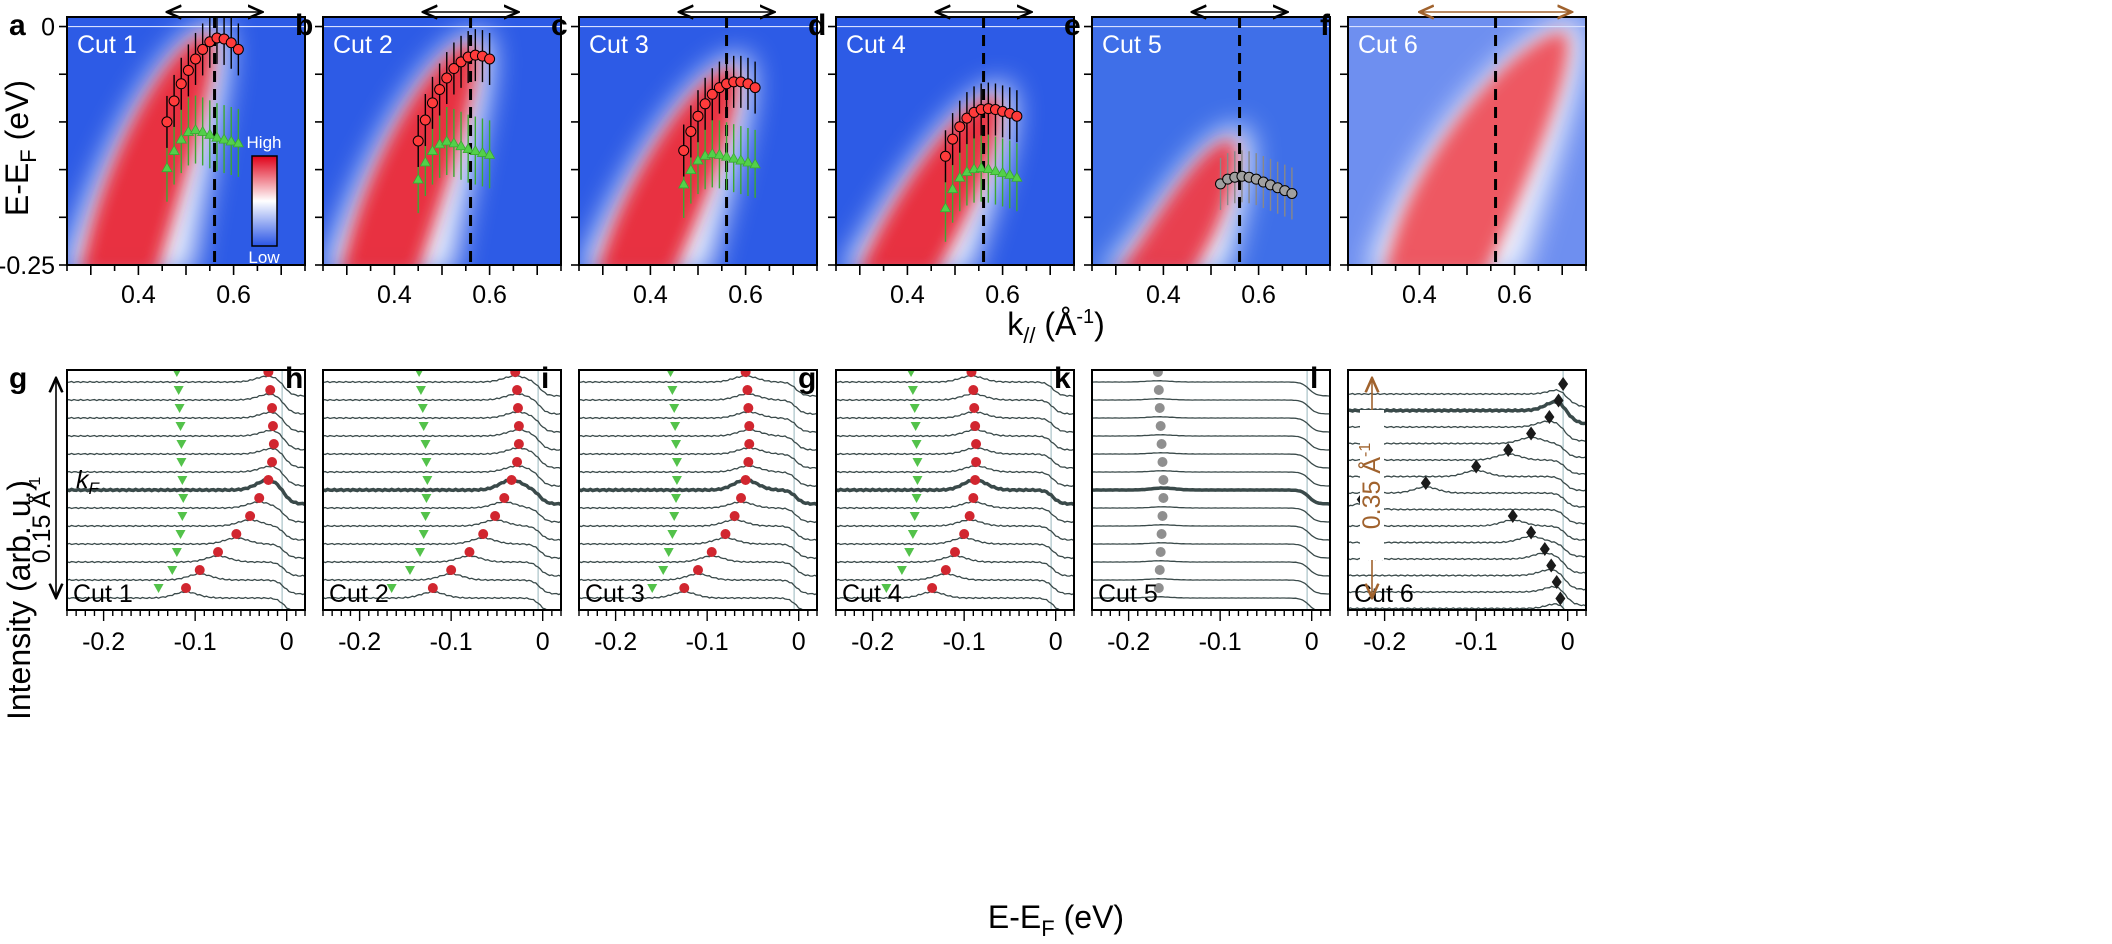 This screenshot has height=944, width=2112. I want to click on heatmap-e, so click(1211, 141).